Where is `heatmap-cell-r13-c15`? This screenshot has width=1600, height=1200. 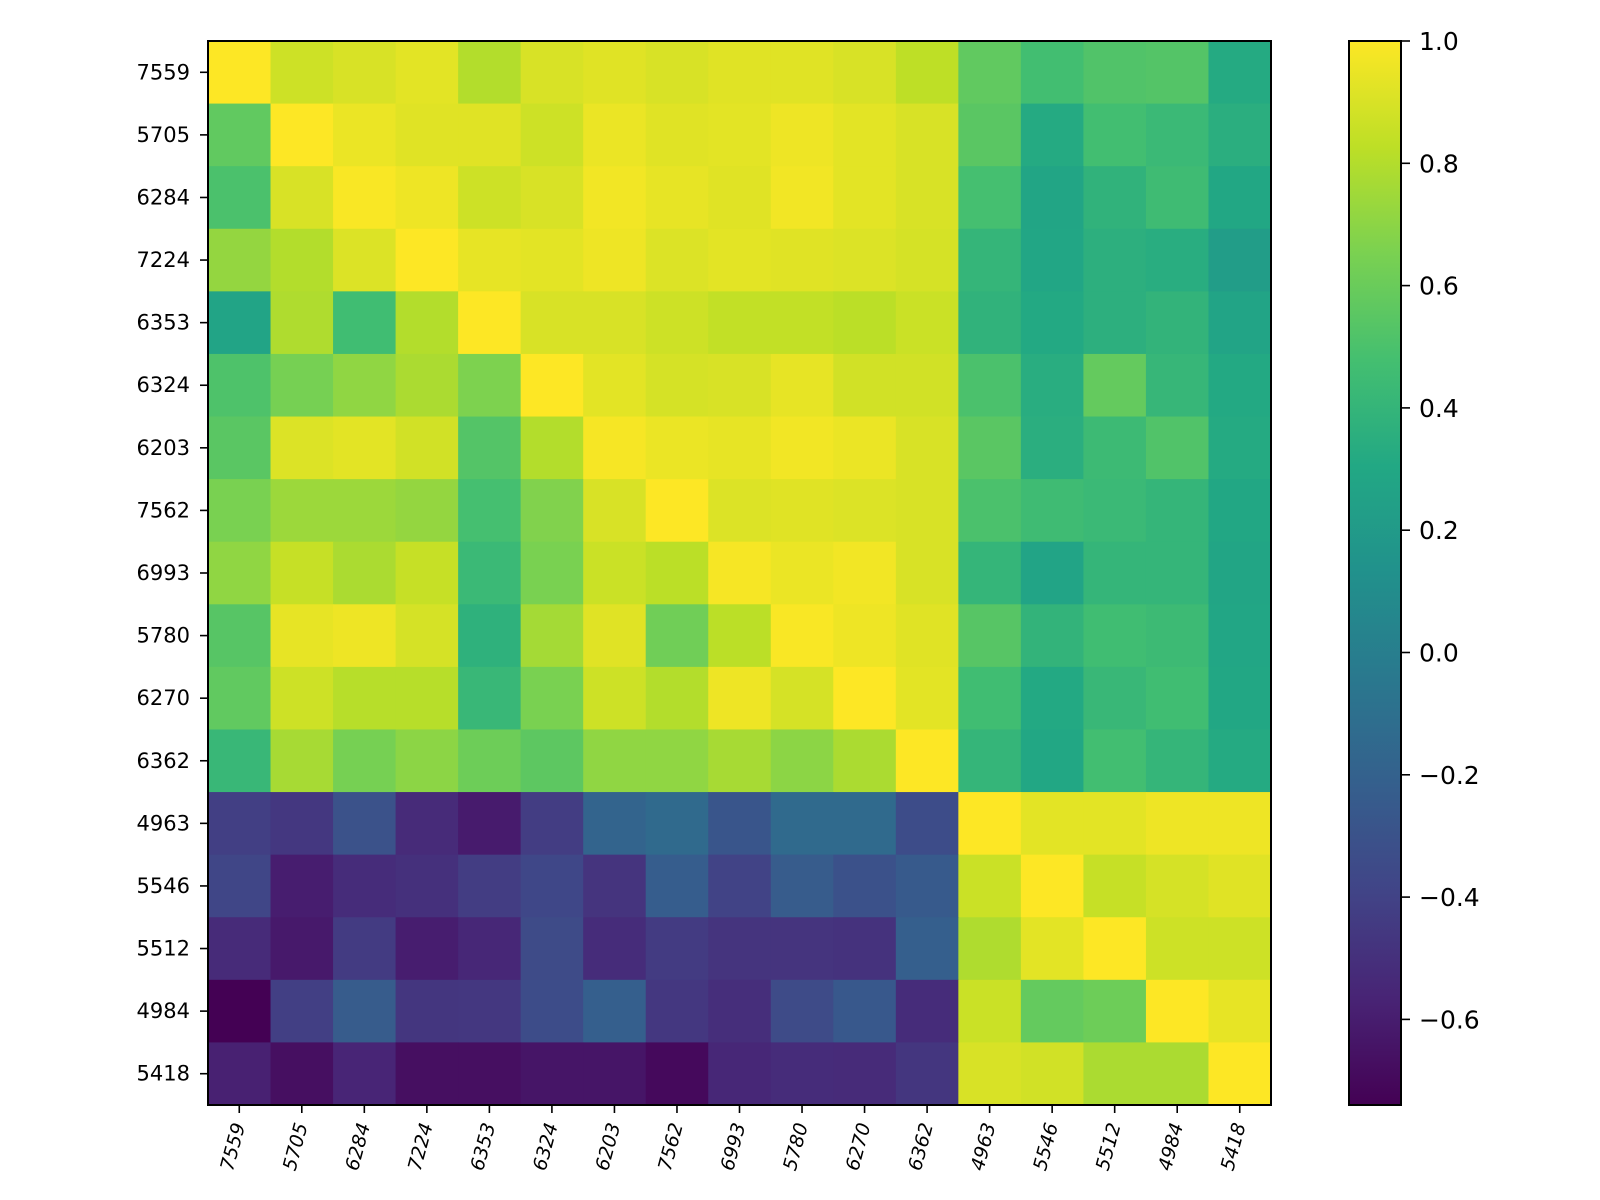 heatmap-cell-r13-c15 is located at coordinates (1177, 886).